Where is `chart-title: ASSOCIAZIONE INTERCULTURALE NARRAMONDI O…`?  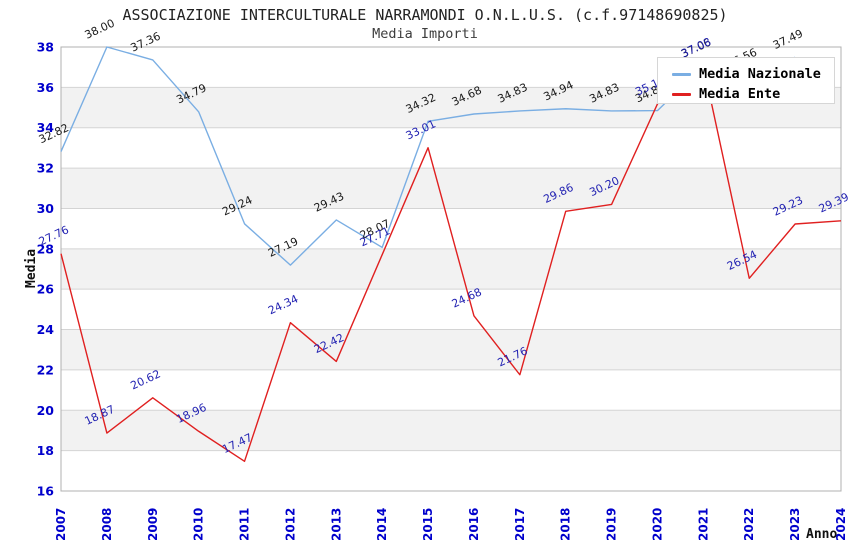 chart-title: ASSOCIAZIONE INTERCULTURALE NARRAMONDI O… is located at coordinates (425, 15).